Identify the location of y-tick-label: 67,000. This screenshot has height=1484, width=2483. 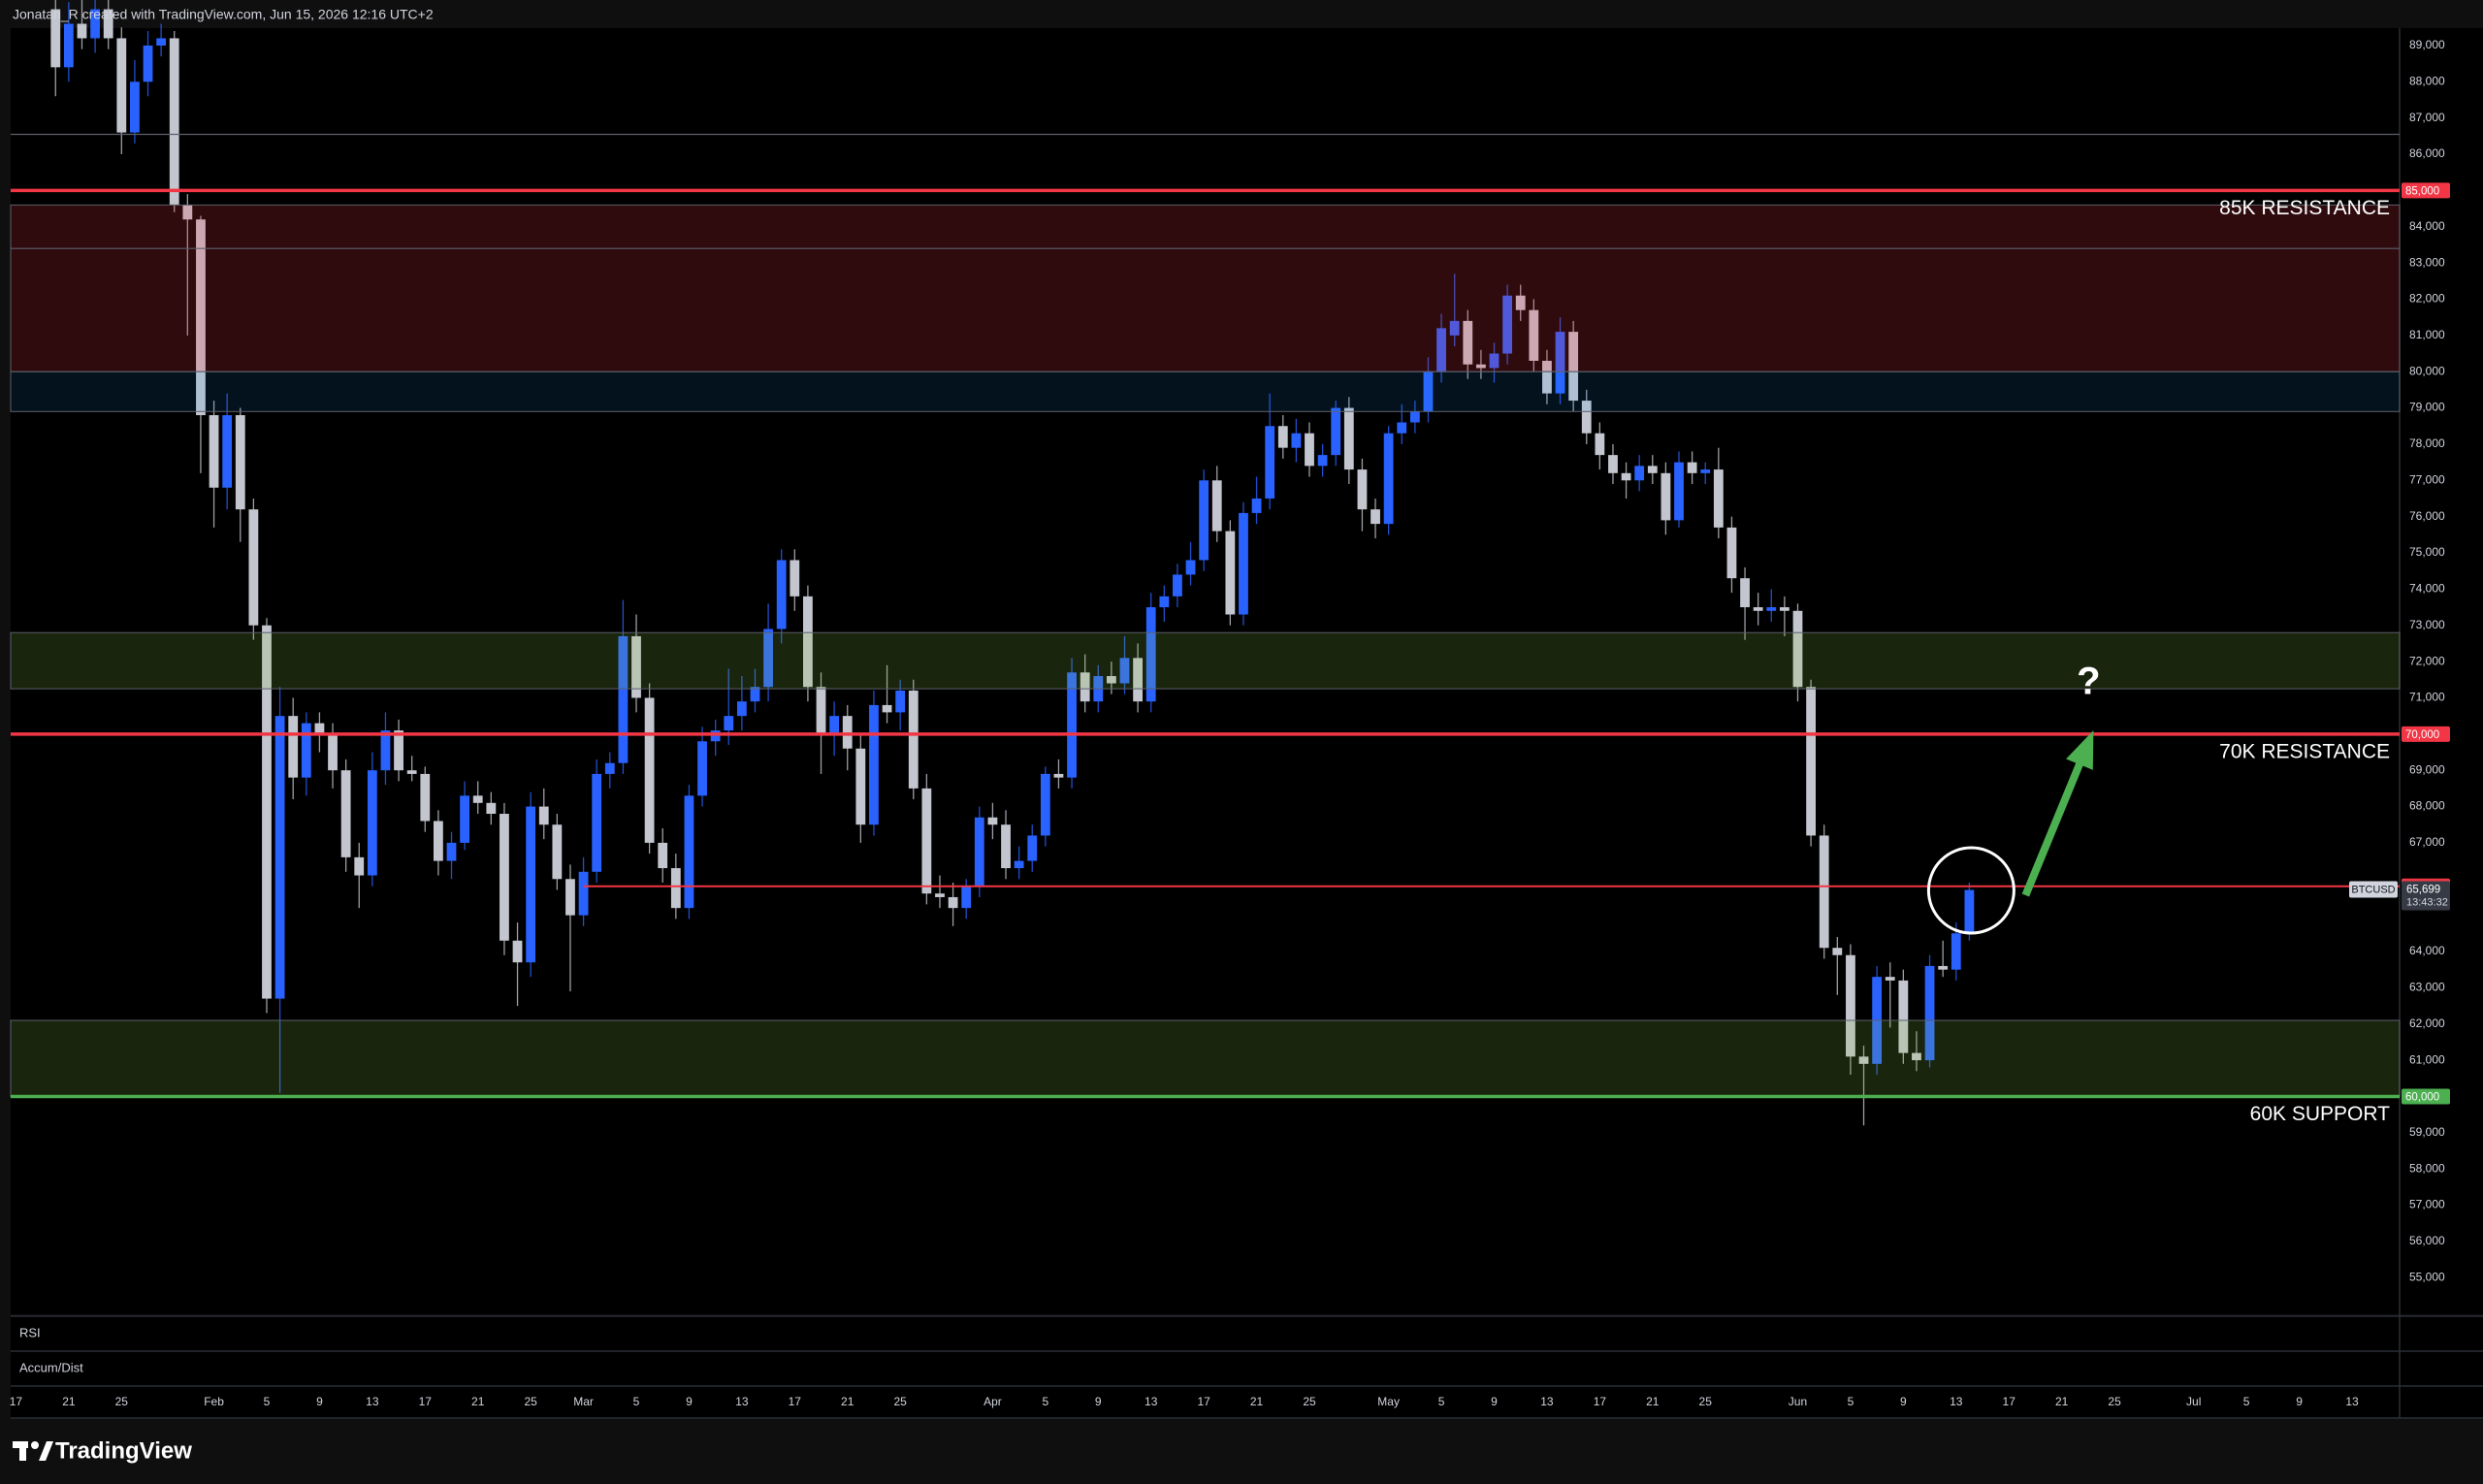
(2427, 842).